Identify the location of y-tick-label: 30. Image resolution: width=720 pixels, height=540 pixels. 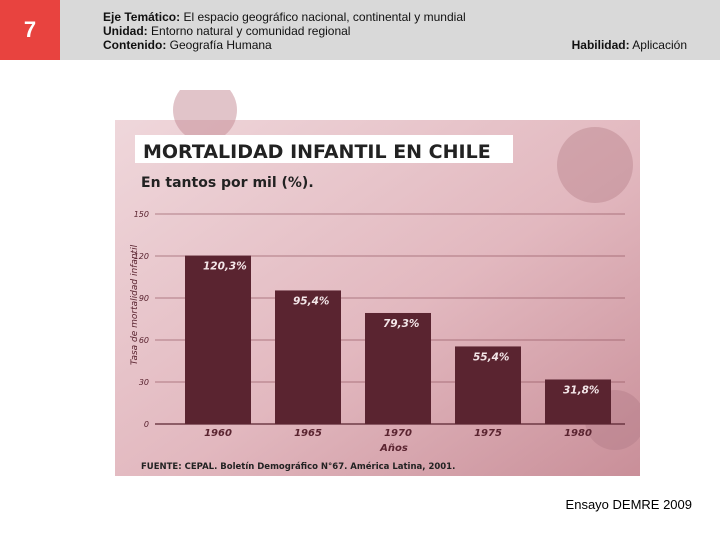
(144, 382).